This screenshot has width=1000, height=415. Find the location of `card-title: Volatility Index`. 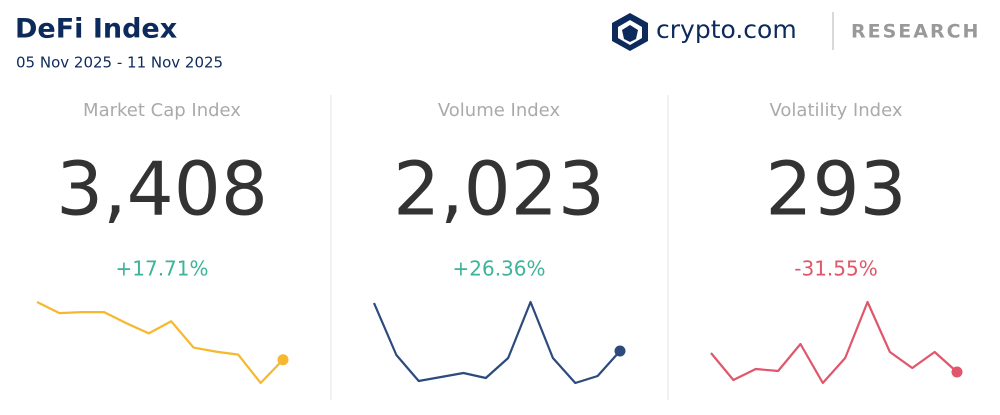

card-title: Volatility Index is located at coordinates (835, 110).